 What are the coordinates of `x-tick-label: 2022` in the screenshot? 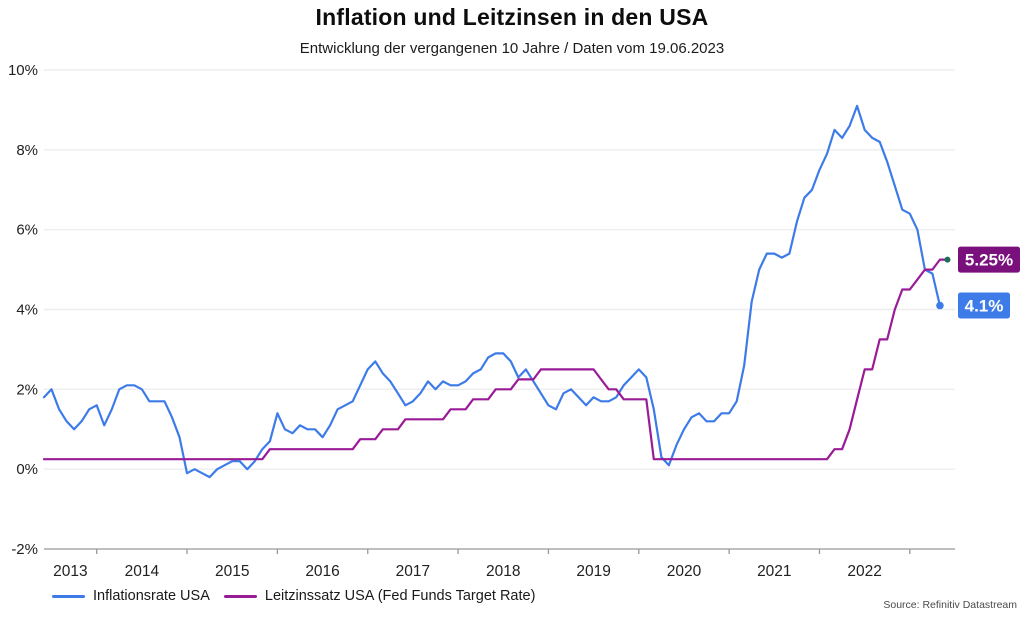 It's located at (864, 571).